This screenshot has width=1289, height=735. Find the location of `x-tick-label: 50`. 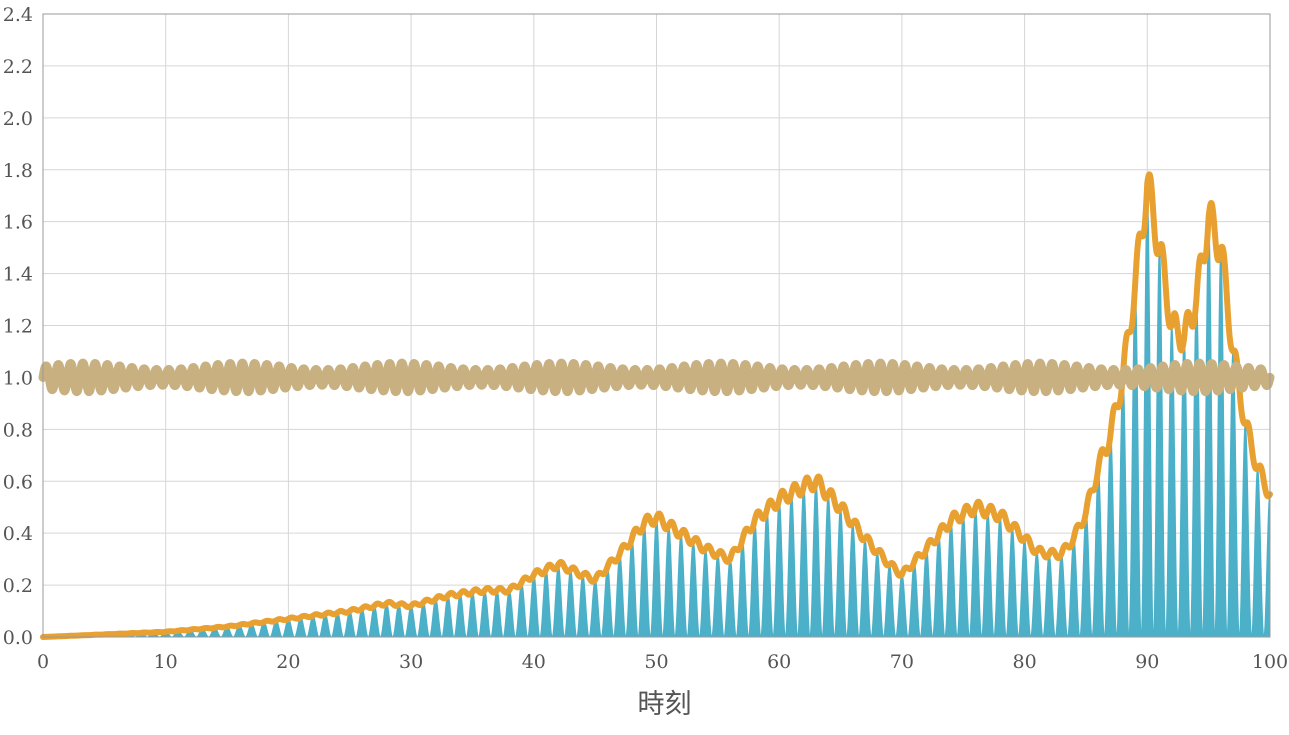

x-tick-label: 50 is located at coordinates (656, 662).